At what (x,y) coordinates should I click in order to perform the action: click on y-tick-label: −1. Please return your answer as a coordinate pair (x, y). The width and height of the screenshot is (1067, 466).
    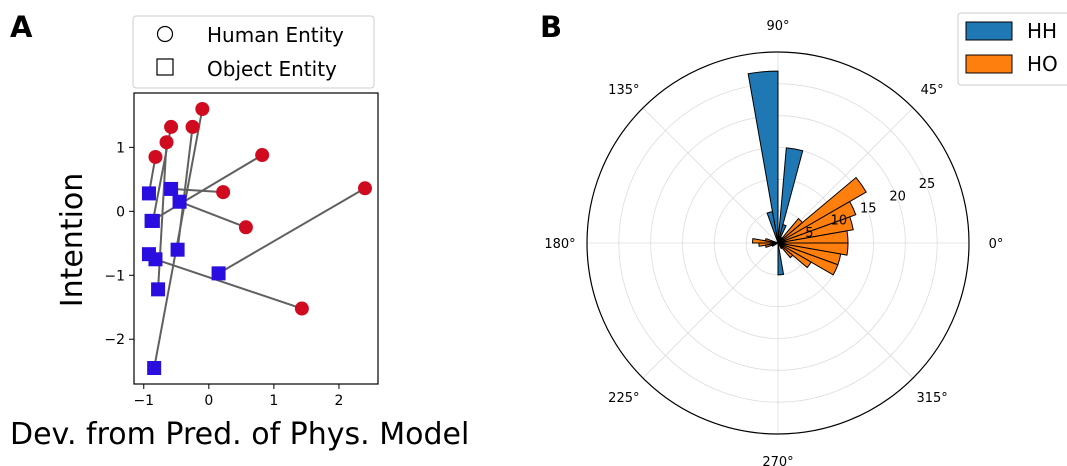
    Looking at the image, I should click on (114, 276).